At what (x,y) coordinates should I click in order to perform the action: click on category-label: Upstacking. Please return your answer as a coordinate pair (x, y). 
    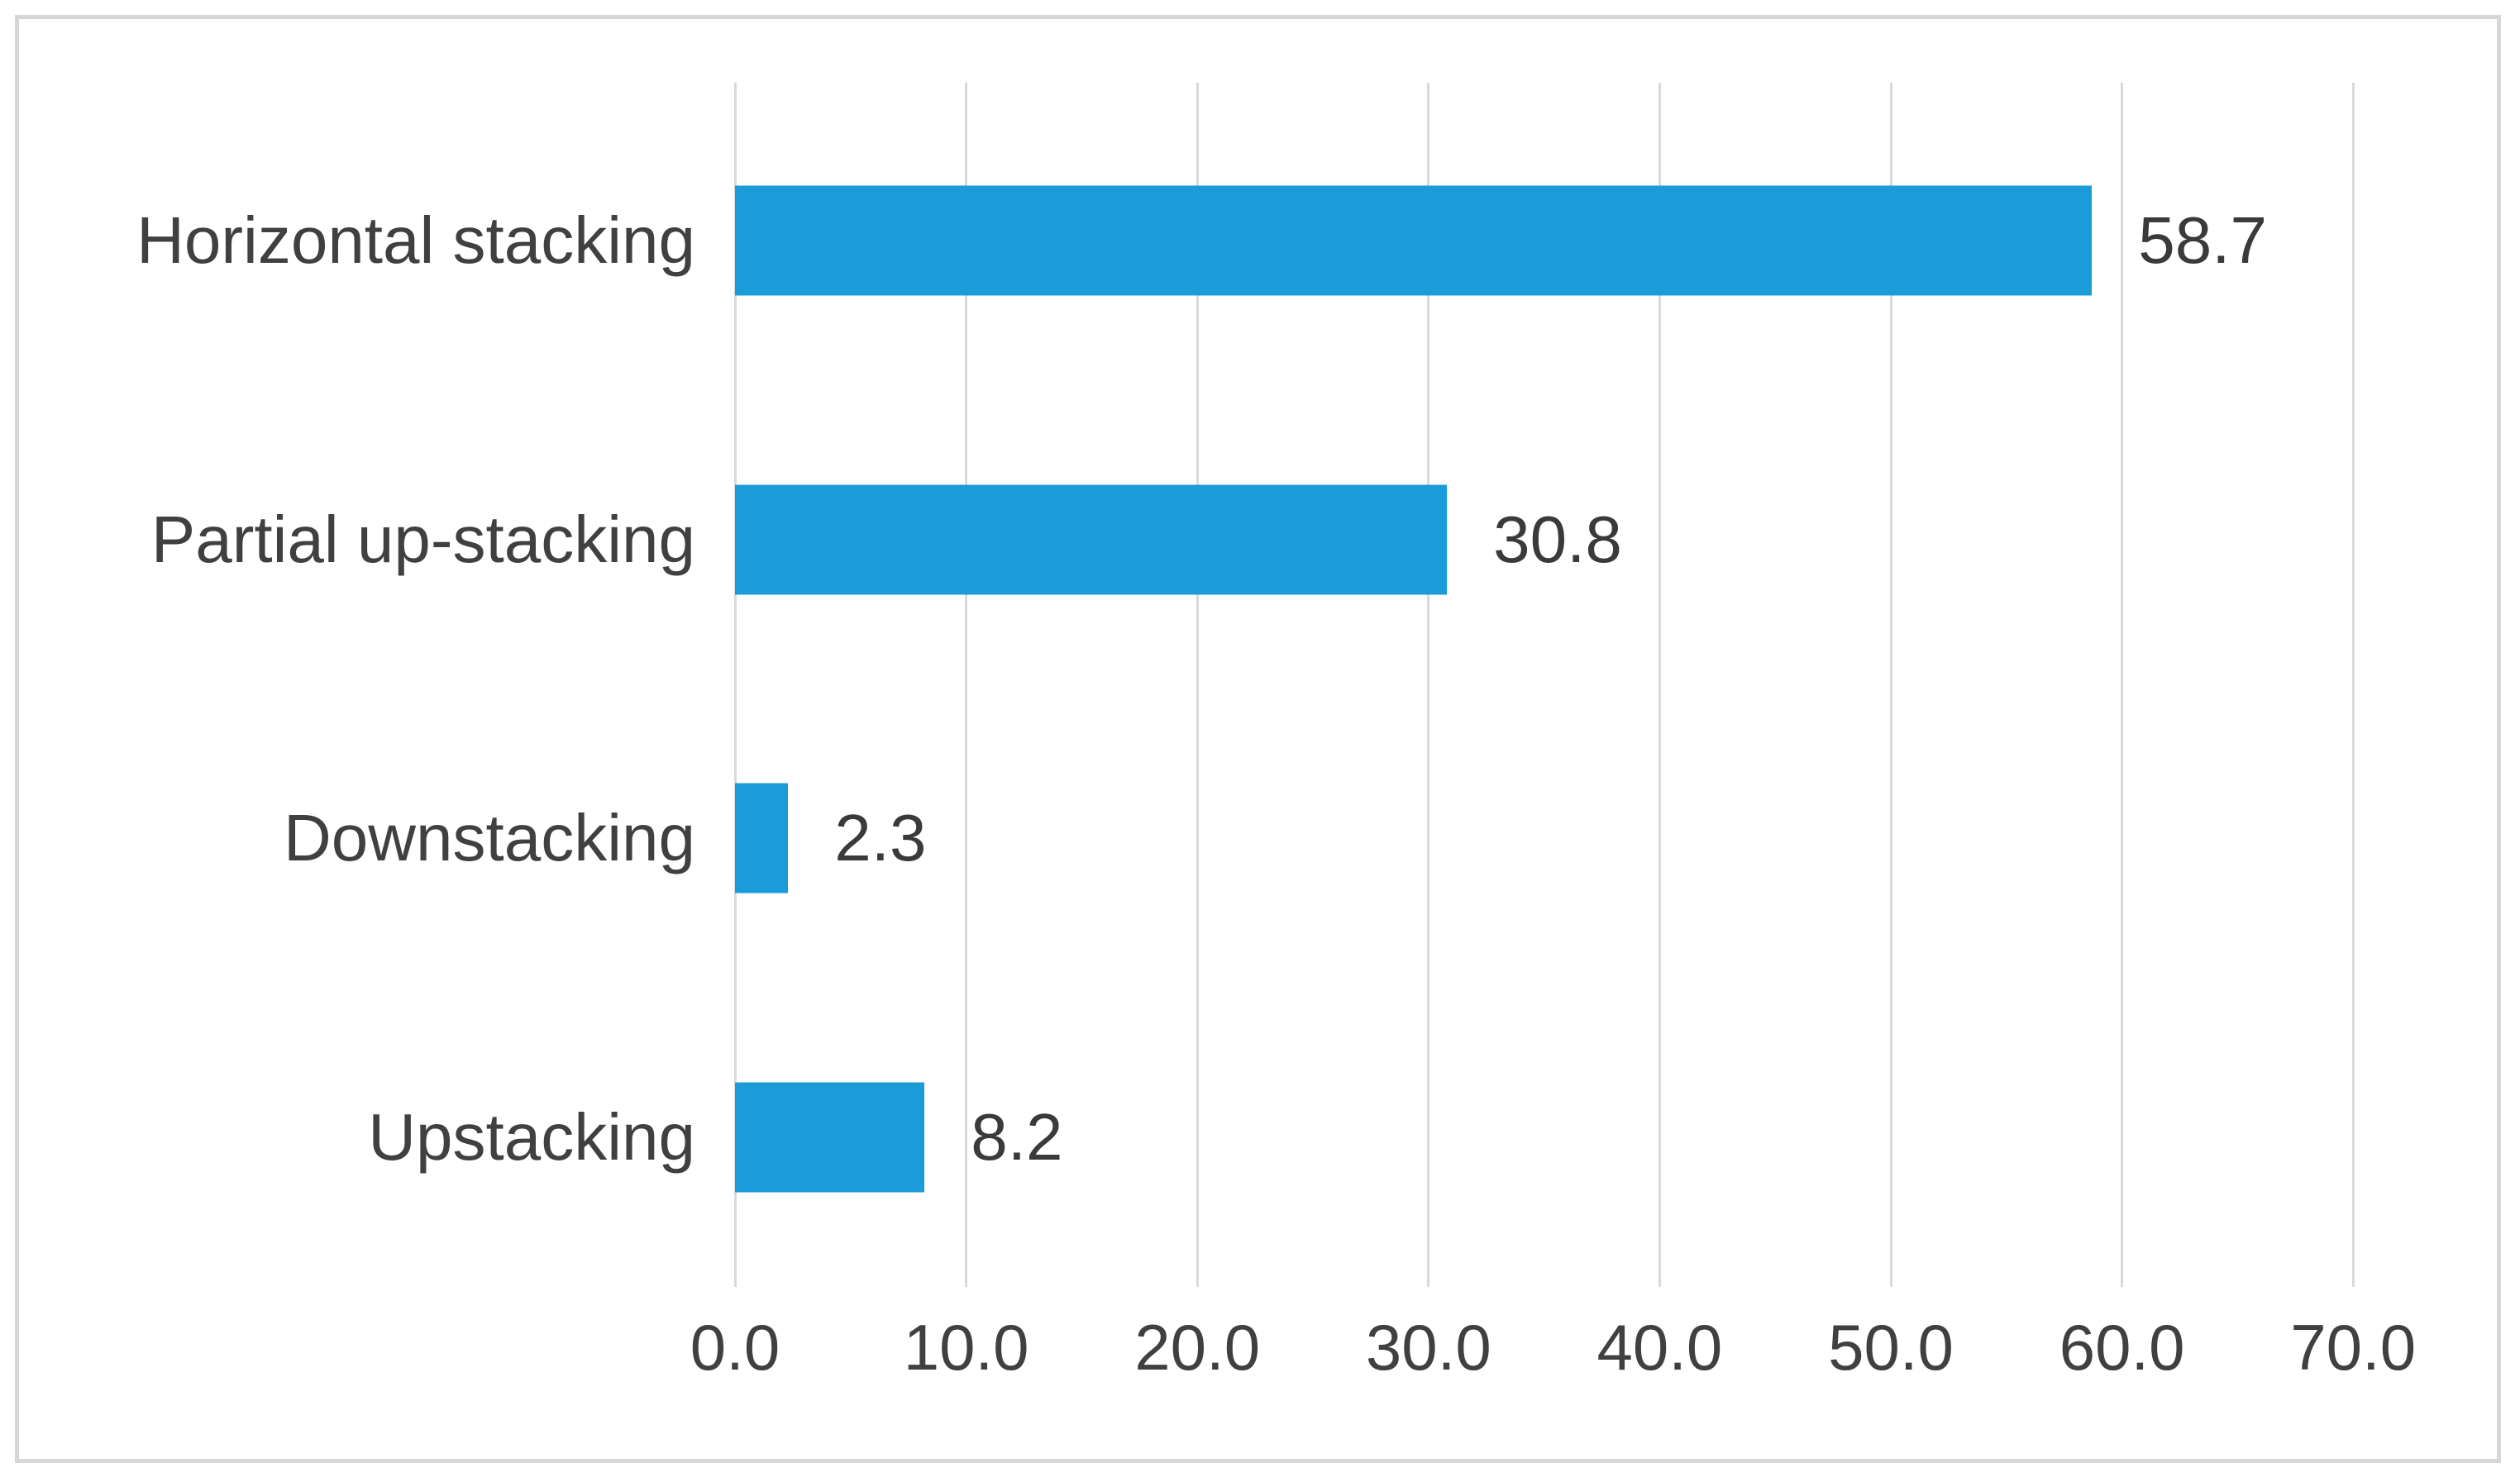
    Looking at the image, I should click on (531, 1137).